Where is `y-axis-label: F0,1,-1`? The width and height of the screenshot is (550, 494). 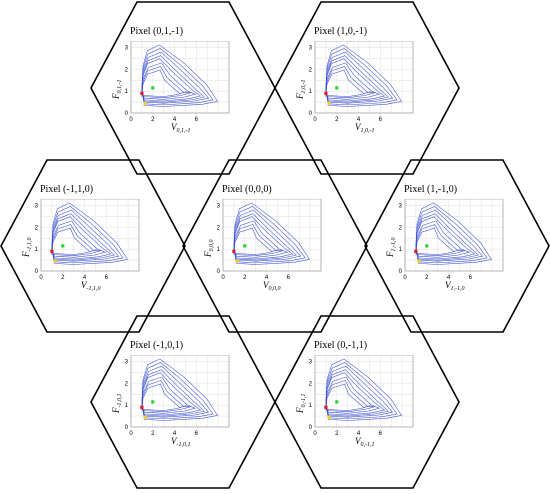 y-axis-label: F0,1,-1 is located at coordinates (117, 90).